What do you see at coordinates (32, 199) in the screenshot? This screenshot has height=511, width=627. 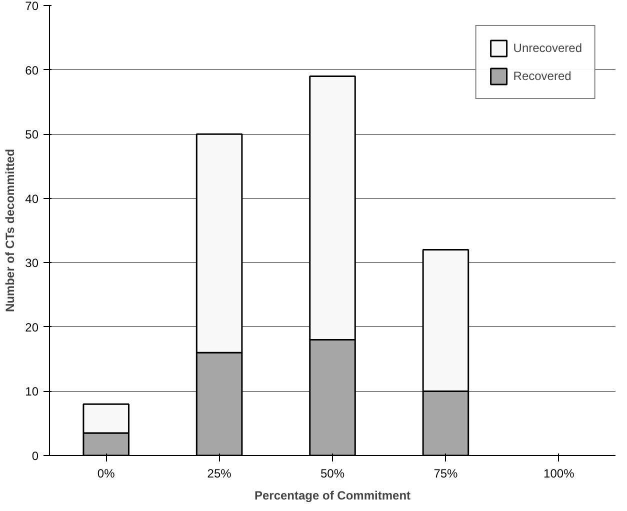 I see `y-tick-label: 40` at bounding box center [32, 199].